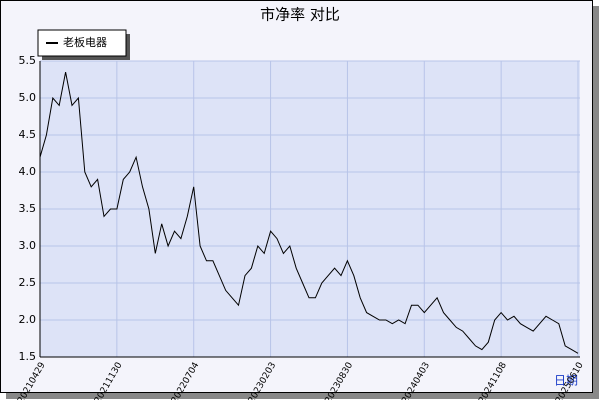 This screenshot has width=600, height=400. What do you see at coordinates (28, 319) in the screenshot?
I see `y-tick-label: 2.0` at bounding box center [28, 319].